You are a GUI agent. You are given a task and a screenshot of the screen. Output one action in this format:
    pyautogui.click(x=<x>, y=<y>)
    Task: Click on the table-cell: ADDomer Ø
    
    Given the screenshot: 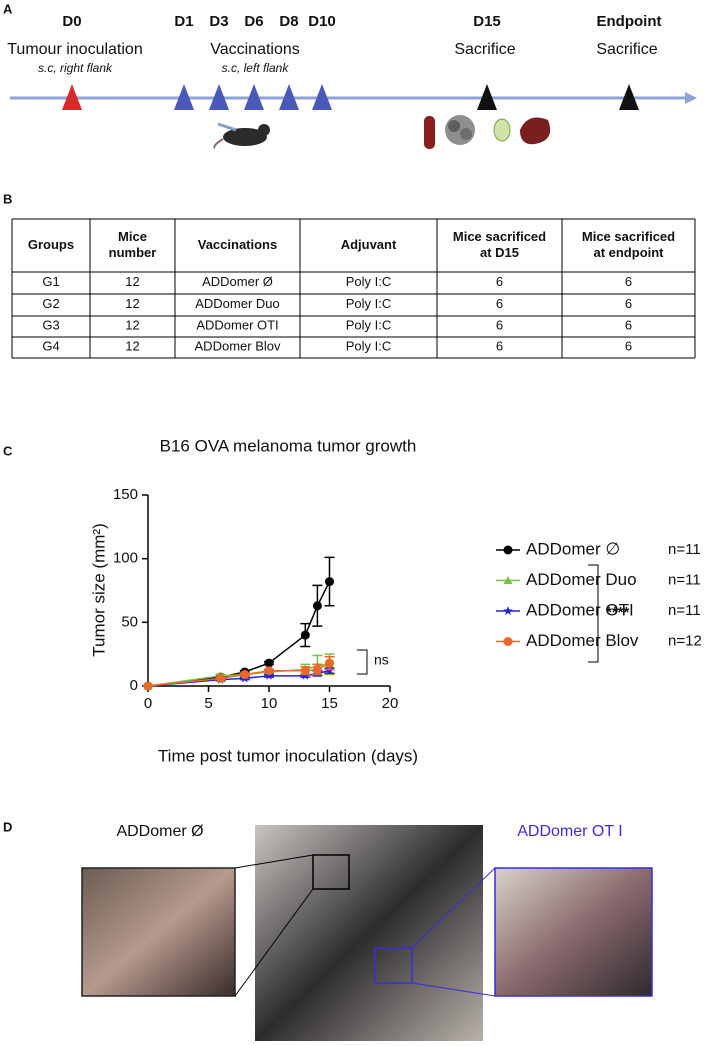 What is the action you would take?
    pyautogui.click(x=237, y=281)
    